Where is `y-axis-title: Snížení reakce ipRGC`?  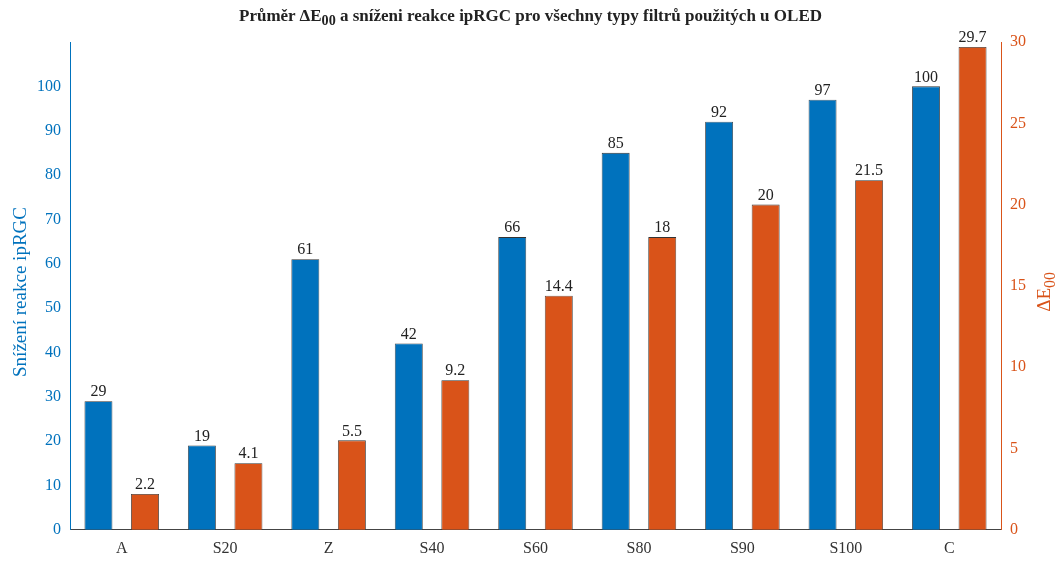
y-axis-title: Snížení reakce ipRGC is located at coordinates (20, 292).